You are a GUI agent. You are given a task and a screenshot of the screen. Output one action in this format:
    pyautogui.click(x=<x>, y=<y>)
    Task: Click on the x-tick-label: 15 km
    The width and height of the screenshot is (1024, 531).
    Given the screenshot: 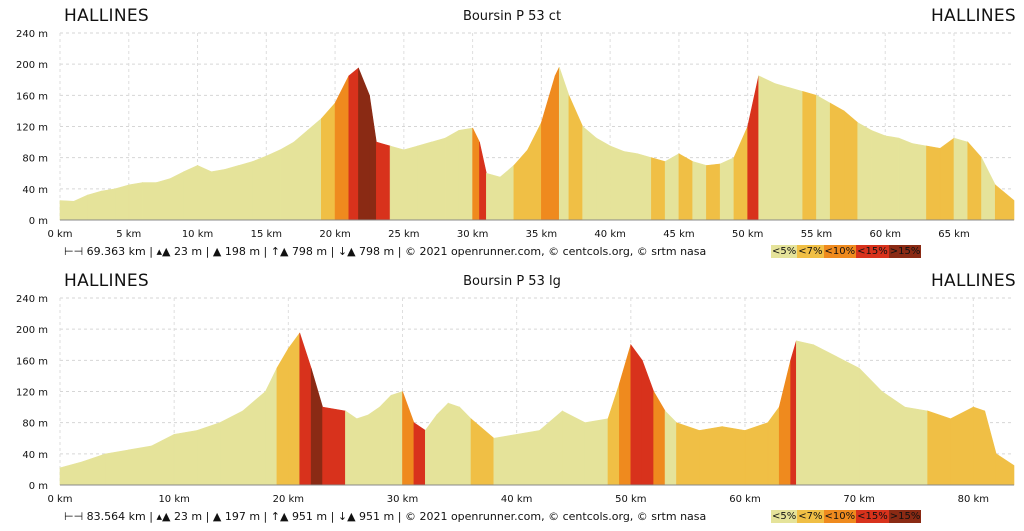 What is the action you would take?
    pyautogui.click(x=266, y=234)
    